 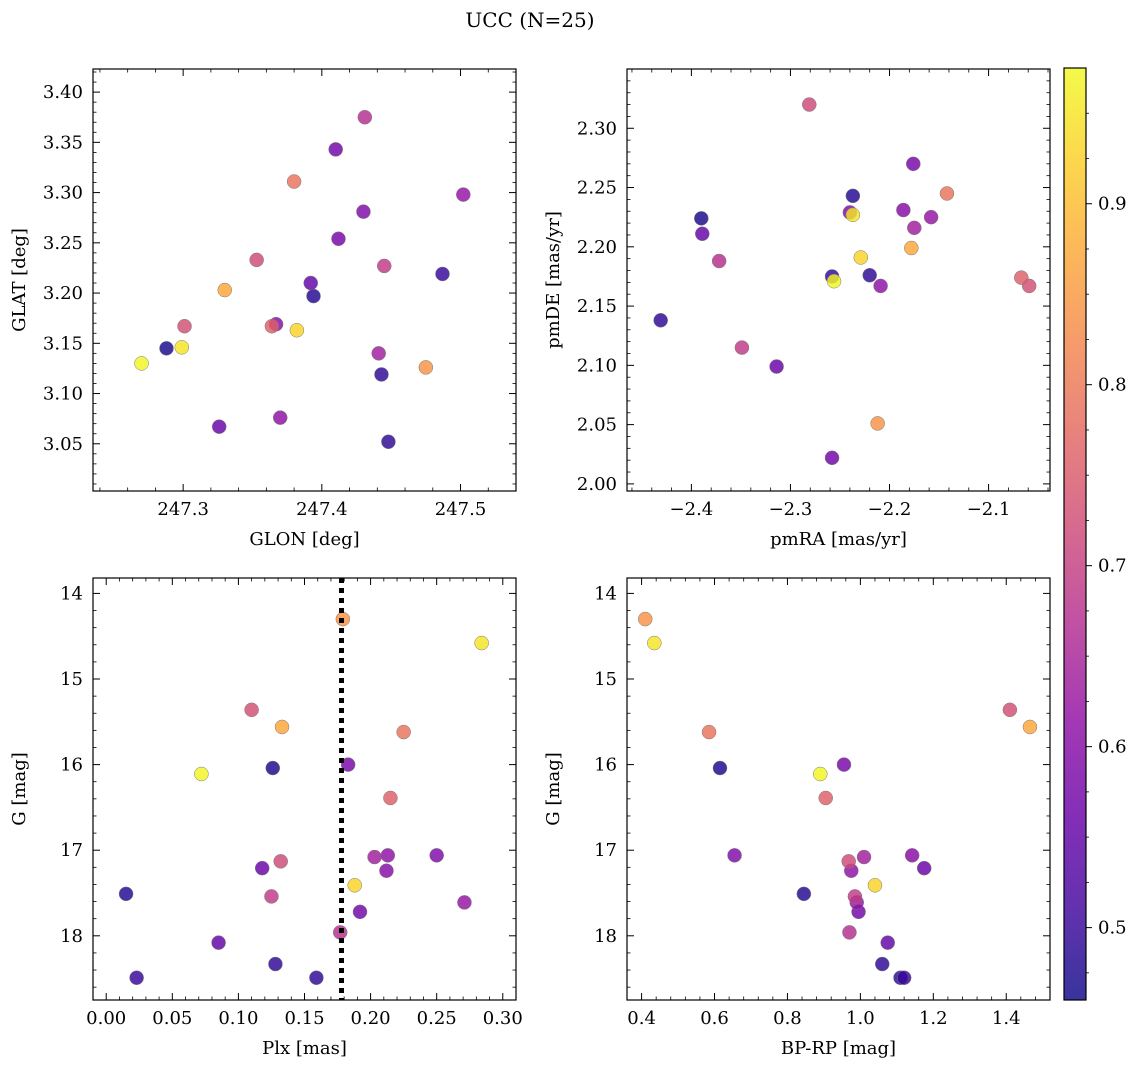 What do you see at coordinates (63, 92) in the screenshot?
I see `y-tick-label: 3.40` at bounding box center [63, 92].